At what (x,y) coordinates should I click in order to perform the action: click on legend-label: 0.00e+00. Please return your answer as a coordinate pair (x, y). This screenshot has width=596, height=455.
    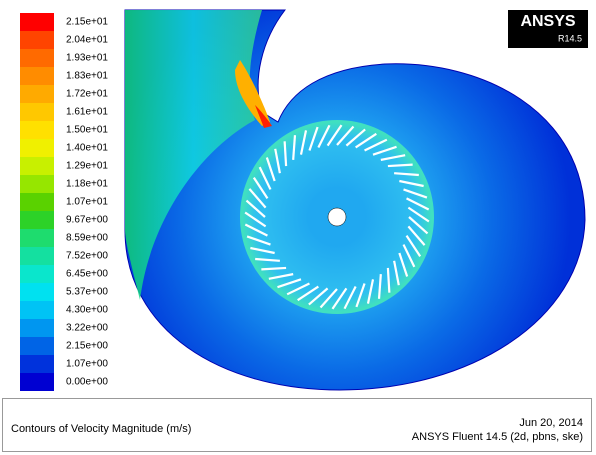
    Looking at the image, I should click on (87, 382).